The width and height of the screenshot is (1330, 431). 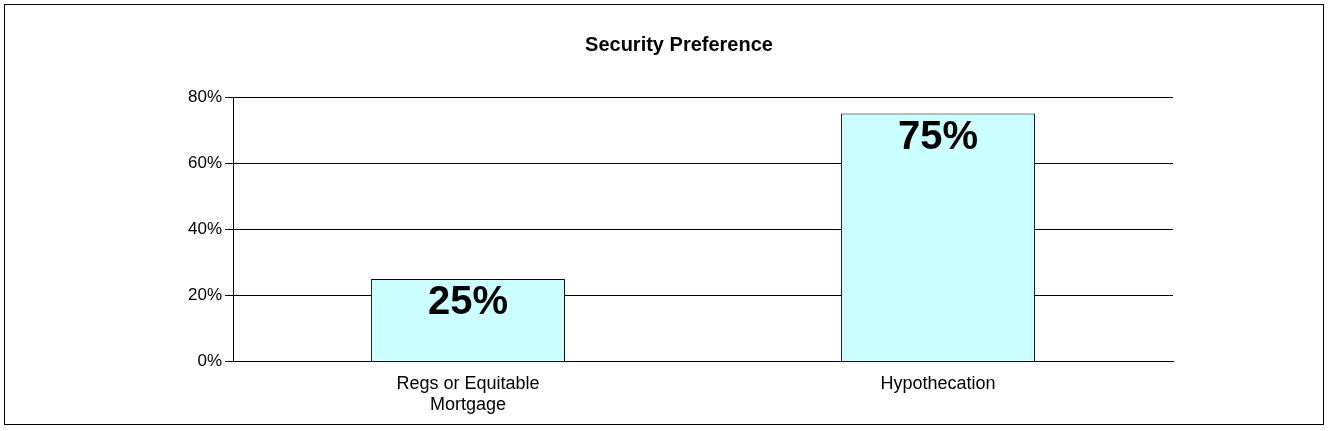 I want to click on data-label: 75%, so click(x=938, y=134).